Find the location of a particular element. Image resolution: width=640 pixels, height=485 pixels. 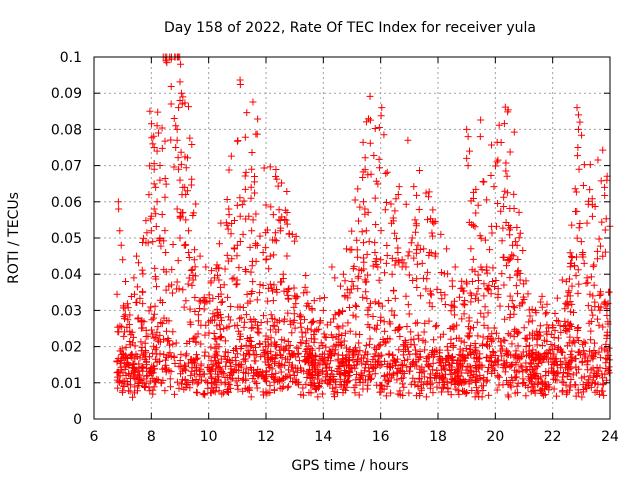

y-tick-label: 0 is located at coordinates (77, 420).